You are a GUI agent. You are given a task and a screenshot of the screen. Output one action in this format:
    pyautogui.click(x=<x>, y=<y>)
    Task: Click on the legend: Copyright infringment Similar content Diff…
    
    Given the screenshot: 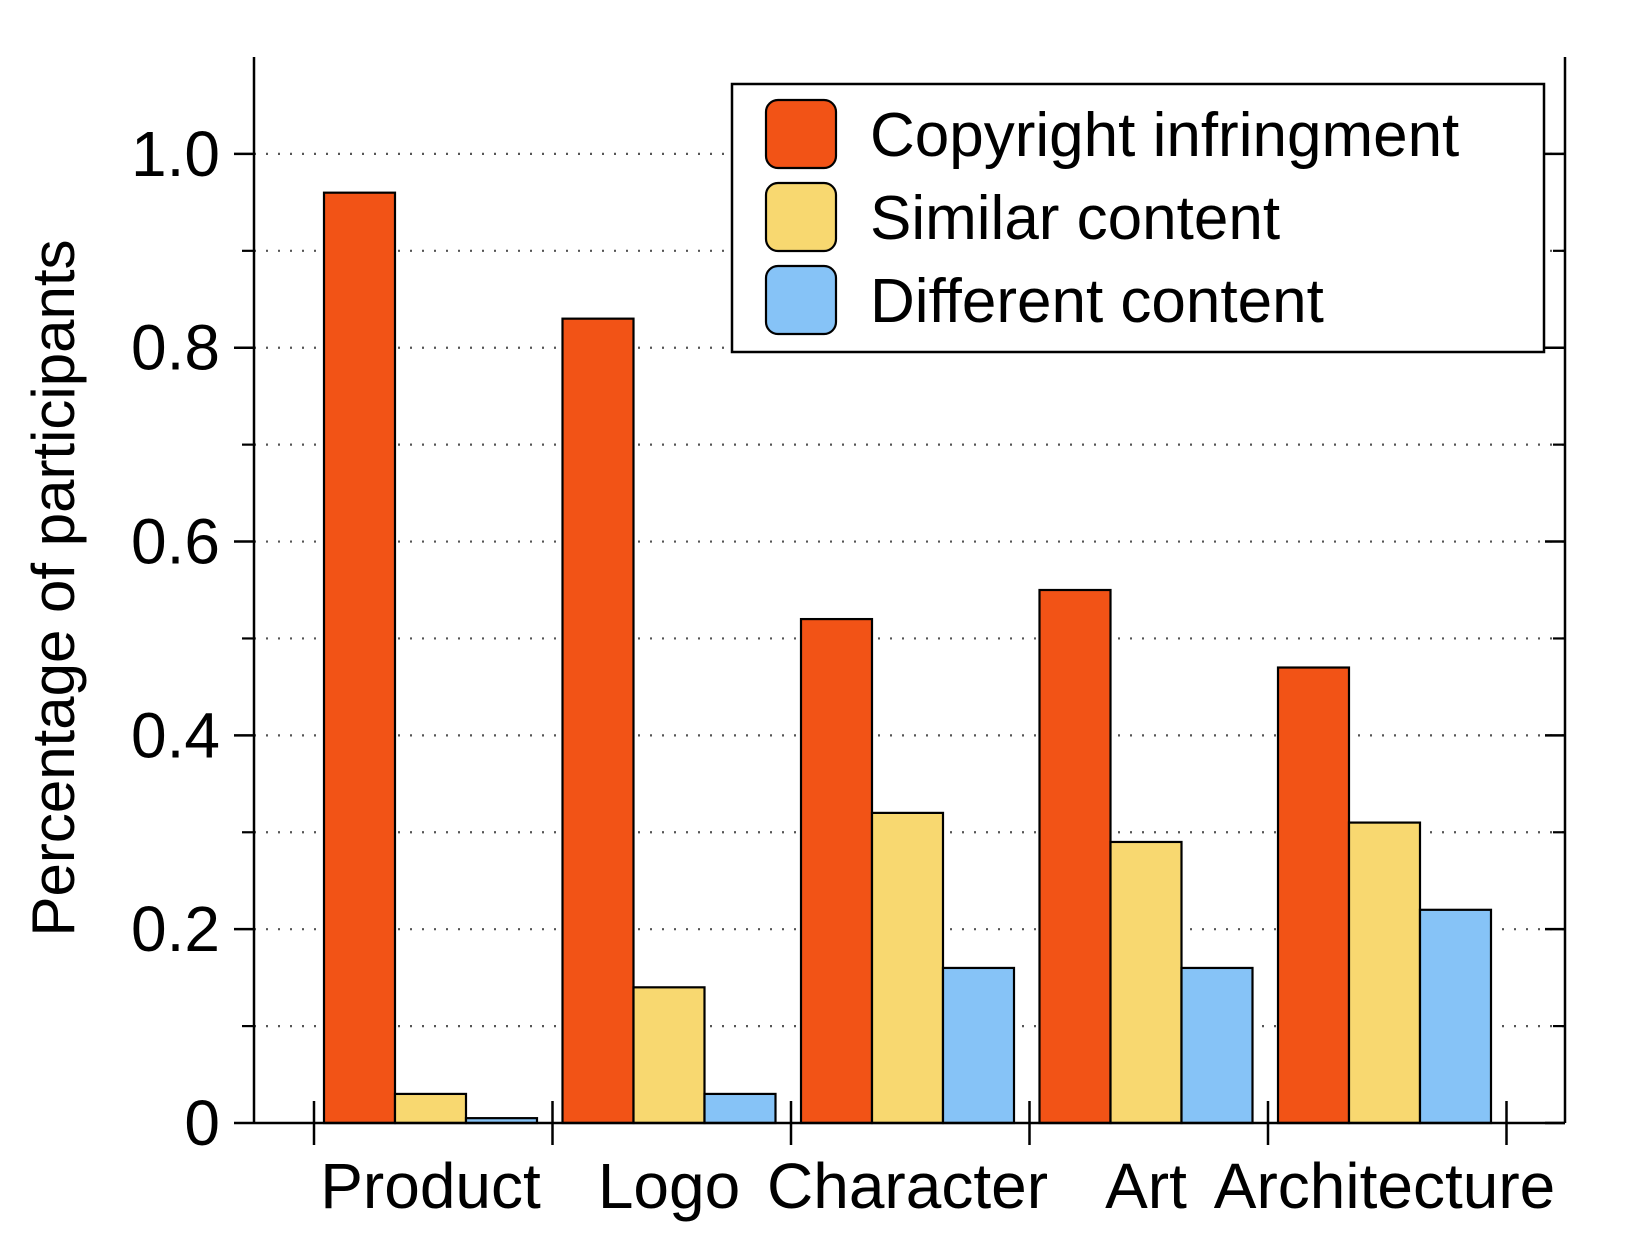 What is the action you would take?
    pyautogui.click(x=1138, y=218)
    